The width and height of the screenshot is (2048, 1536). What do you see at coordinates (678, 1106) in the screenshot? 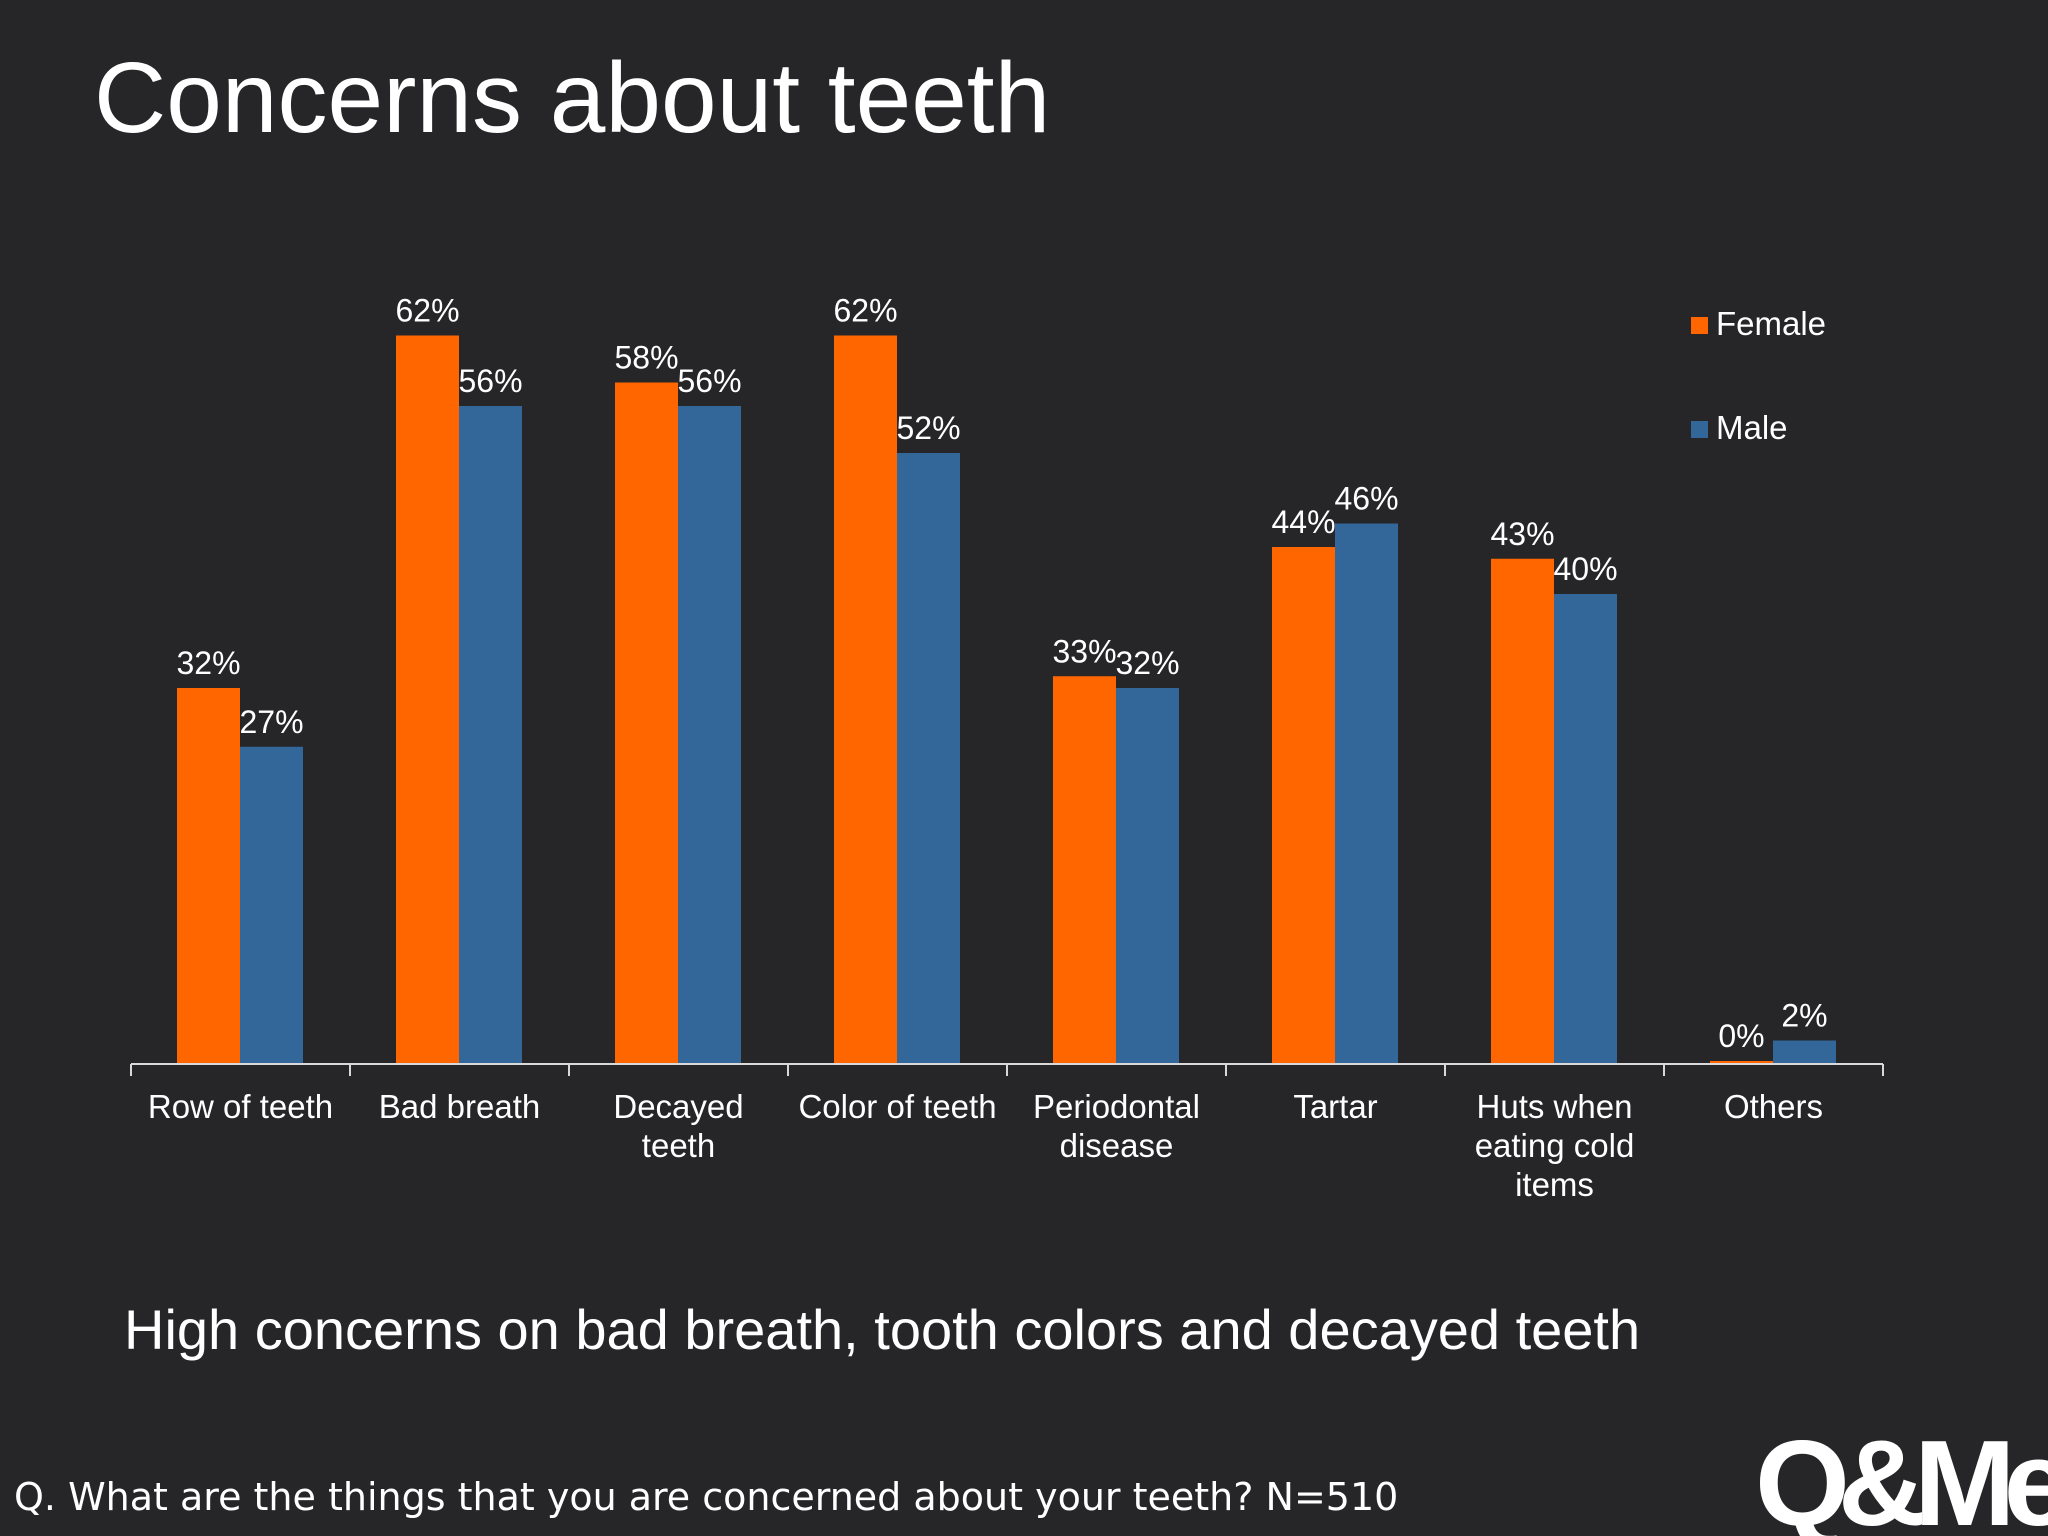
I see `category-label-line: Decayed` at bounding box center [678, 1106].